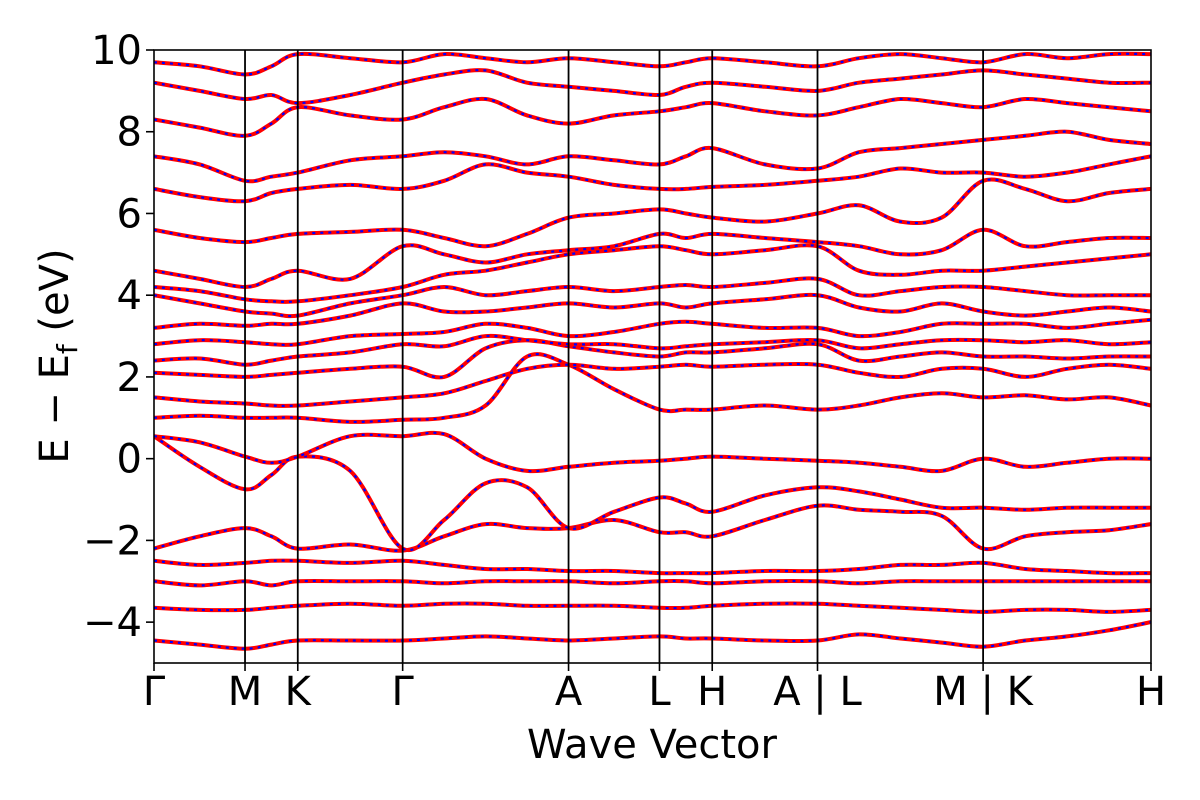  Describe the element at coordinates (129, 378) in the screenshot. I see `y-tick-label: 2` at that location.